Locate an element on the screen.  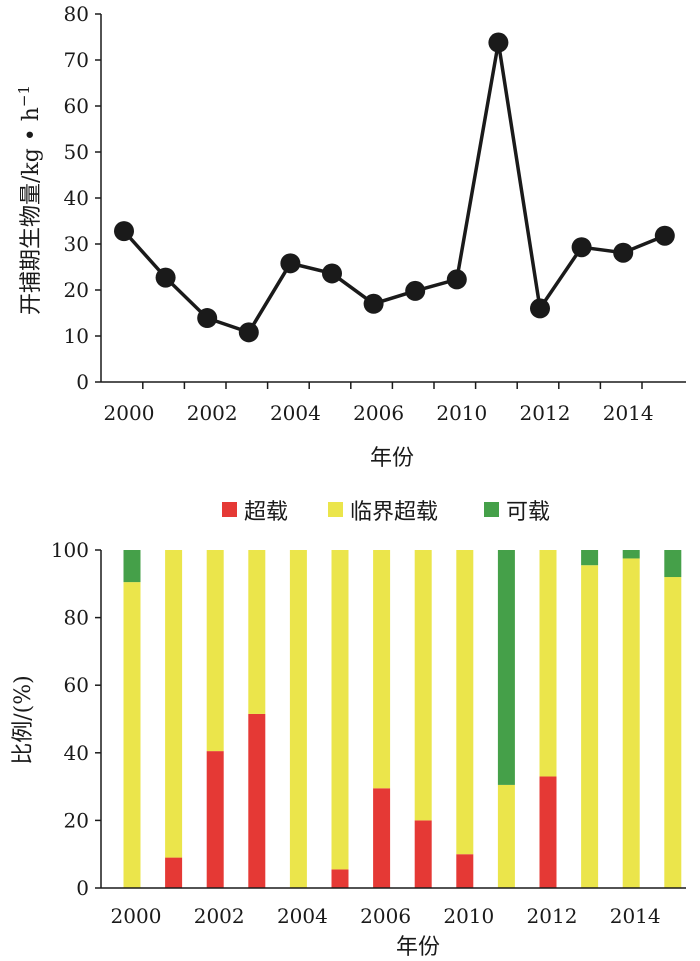
top-x-tick-label: 2002 is located at coordinates (212, 413).